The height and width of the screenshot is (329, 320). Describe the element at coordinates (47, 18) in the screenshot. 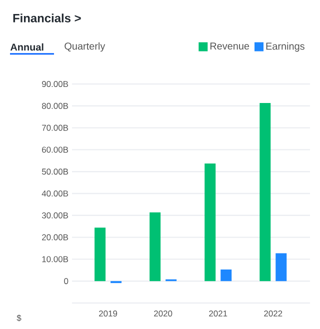

I see `chart-title: Financials >` at that location.